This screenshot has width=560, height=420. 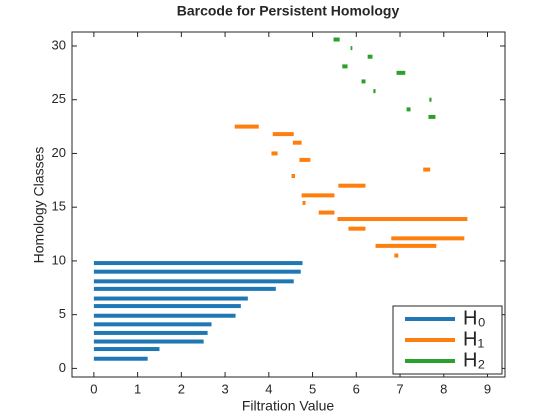 I want to click on legend-label: H₀, so click(x=474, y=318).